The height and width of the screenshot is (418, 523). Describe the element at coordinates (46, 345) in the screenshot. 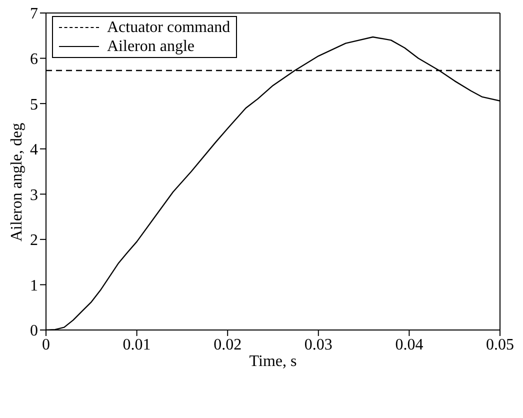

I see `x-tick-label: 0` at that location.